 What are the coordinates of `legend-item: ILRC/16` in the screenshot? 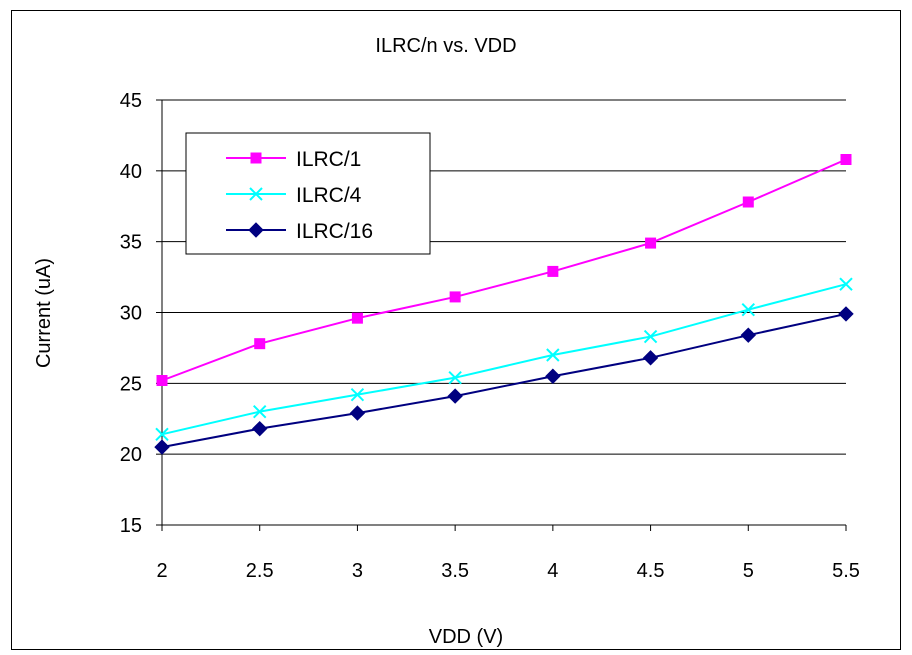 It's located at (299, 231).